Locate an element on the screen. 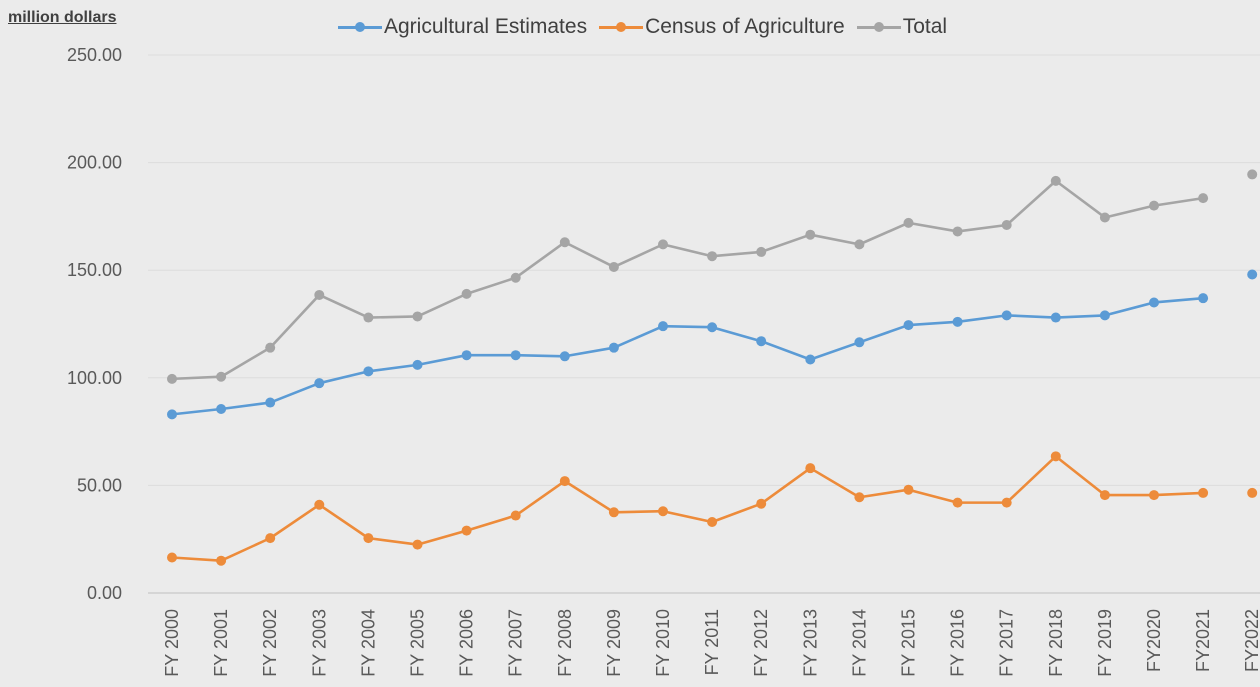  legend-marker-census-of-agriculture is located at coordinates (621, 27).